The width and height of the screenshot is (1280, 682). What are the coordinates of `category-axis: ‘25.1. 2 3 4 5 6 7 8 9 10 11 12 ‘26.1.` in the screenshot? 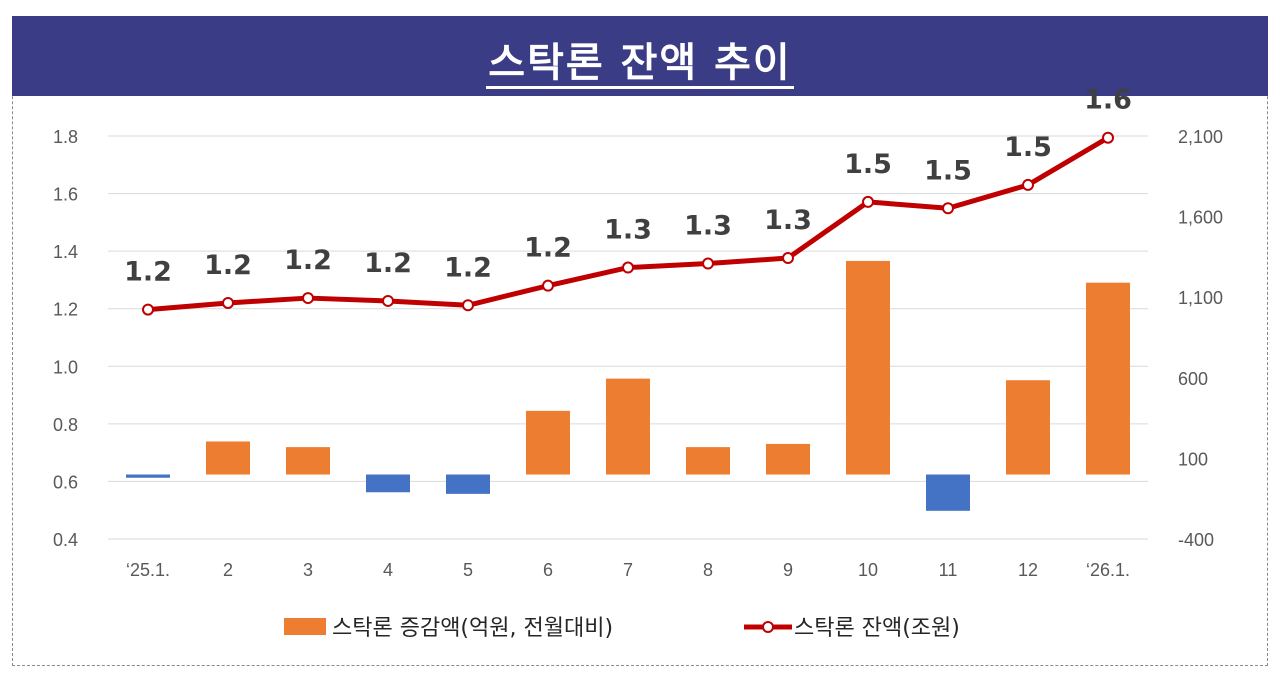 It's located at (628, 570).